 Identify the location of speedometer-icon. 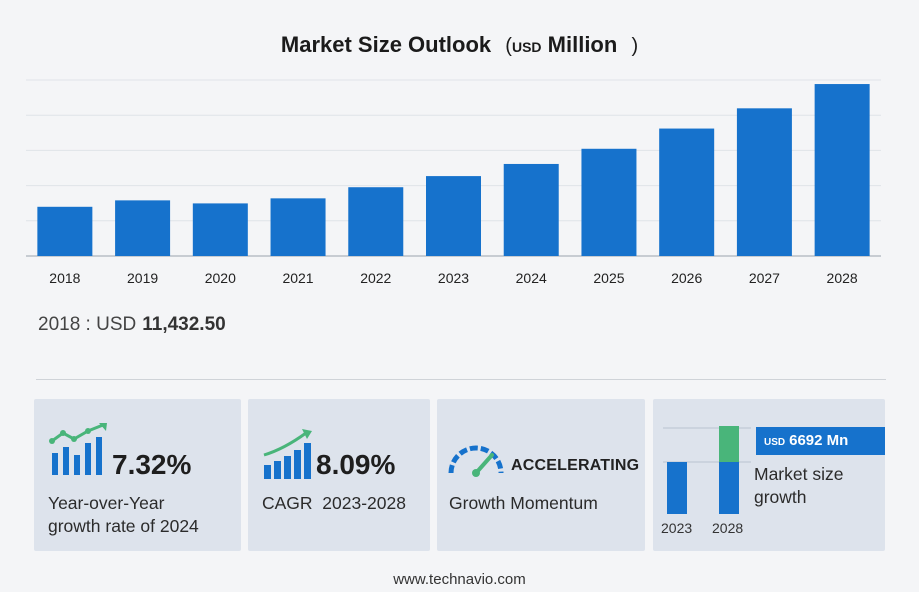
(476, 461).